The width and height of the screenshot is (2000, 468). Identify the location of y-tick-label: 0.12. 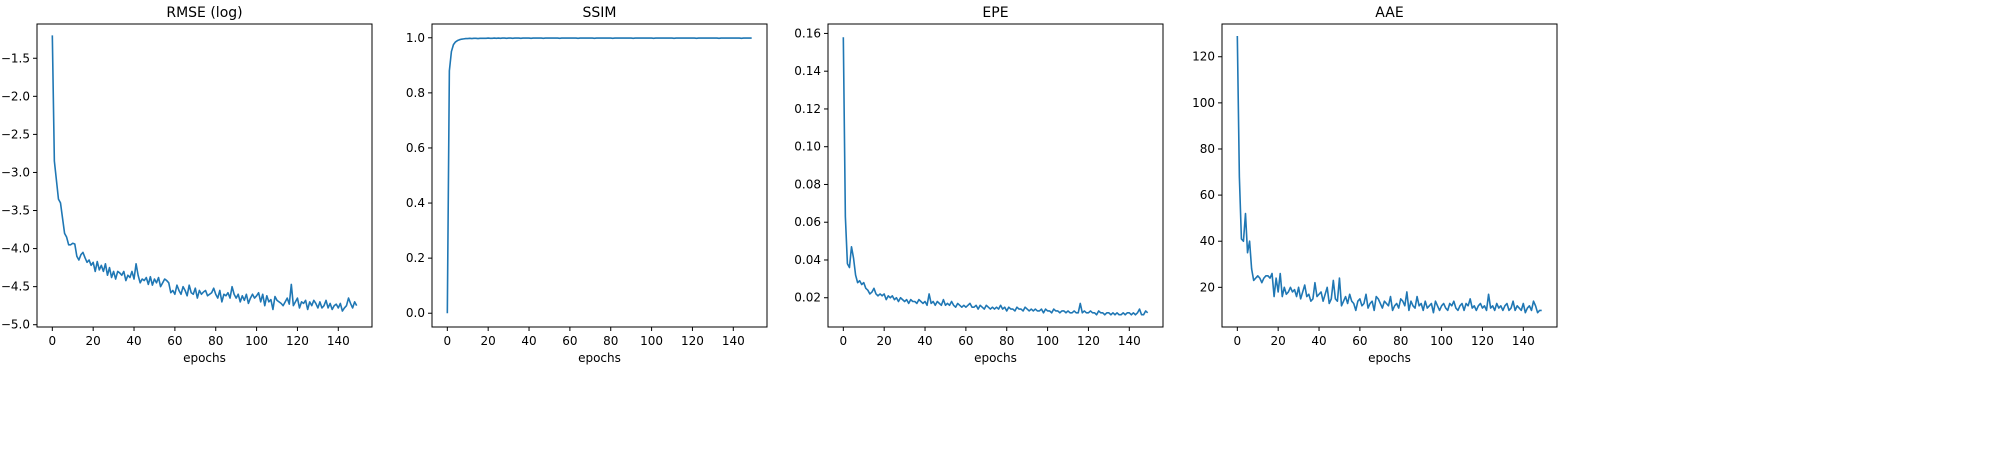
(807, 109).